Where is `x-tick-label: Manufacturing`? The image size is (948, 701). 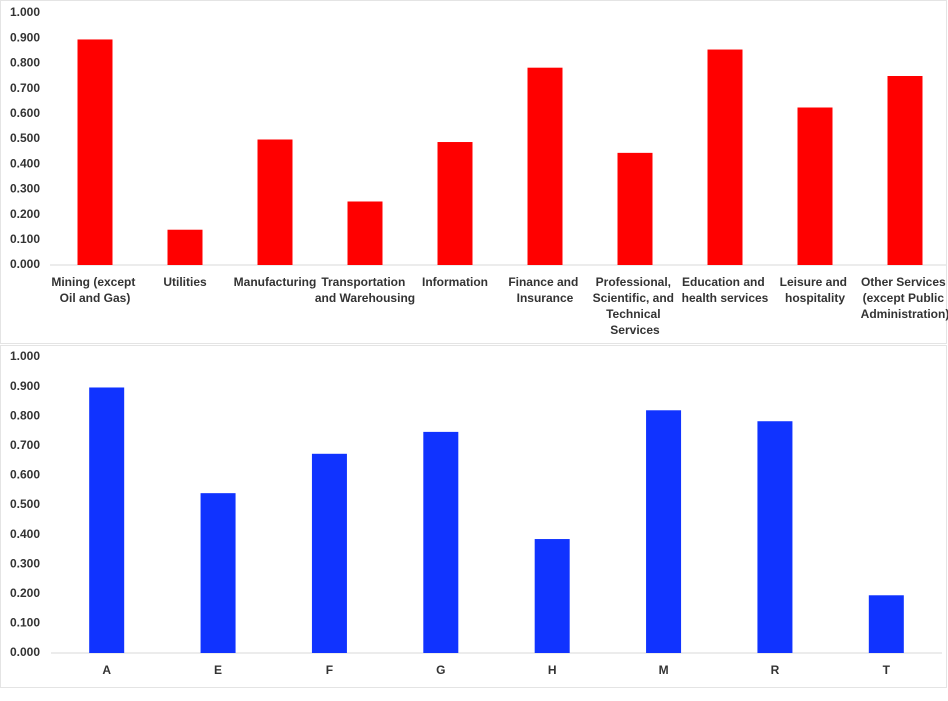 x-tick-label: Manufacturing is located at coordinates (275, 282).